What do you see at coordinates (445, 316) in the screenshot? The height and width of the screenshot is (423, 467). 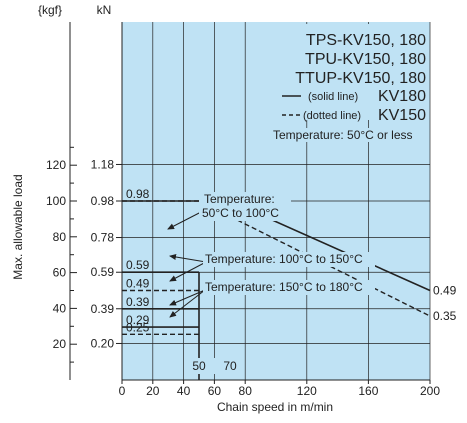 I see `end-label-1: 0.35` at bounding box center [445, 316].